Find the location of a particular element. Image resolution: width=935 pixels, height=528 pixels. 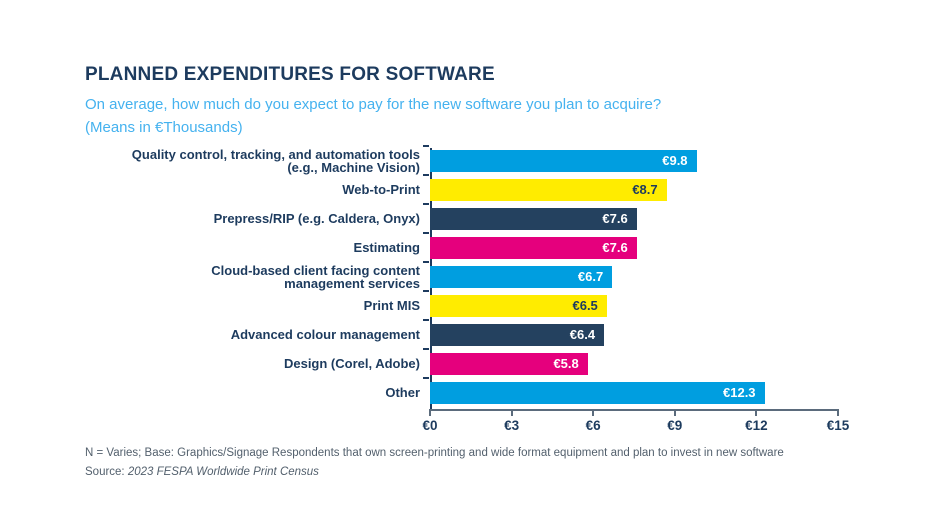

bar-track: €12.3 is located at coordinates (630, 390).